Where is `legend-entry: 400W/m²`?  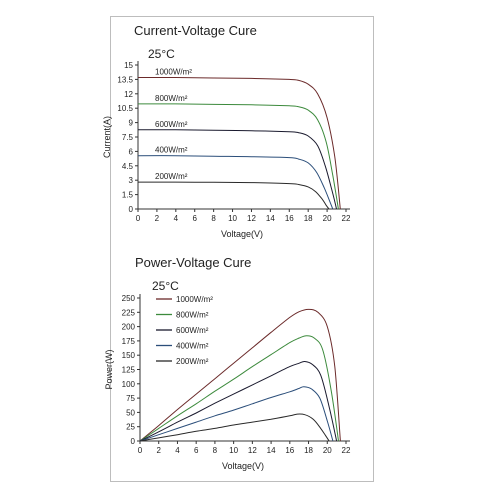 legend-entry: 400W/m² is located at coordinates (192, 346).